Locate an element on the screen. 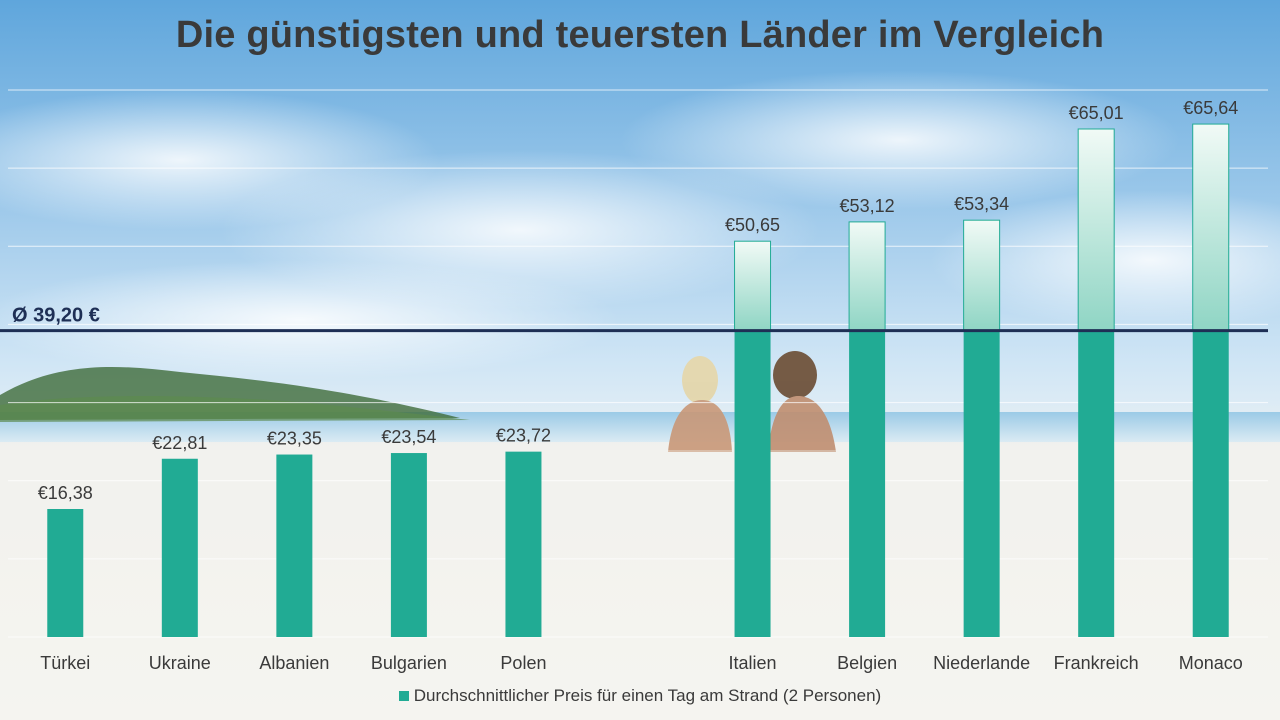 The width and height of the screenshot is (1280, 720). x-tick-label-7: Italien is located at coordinates (753, 663).